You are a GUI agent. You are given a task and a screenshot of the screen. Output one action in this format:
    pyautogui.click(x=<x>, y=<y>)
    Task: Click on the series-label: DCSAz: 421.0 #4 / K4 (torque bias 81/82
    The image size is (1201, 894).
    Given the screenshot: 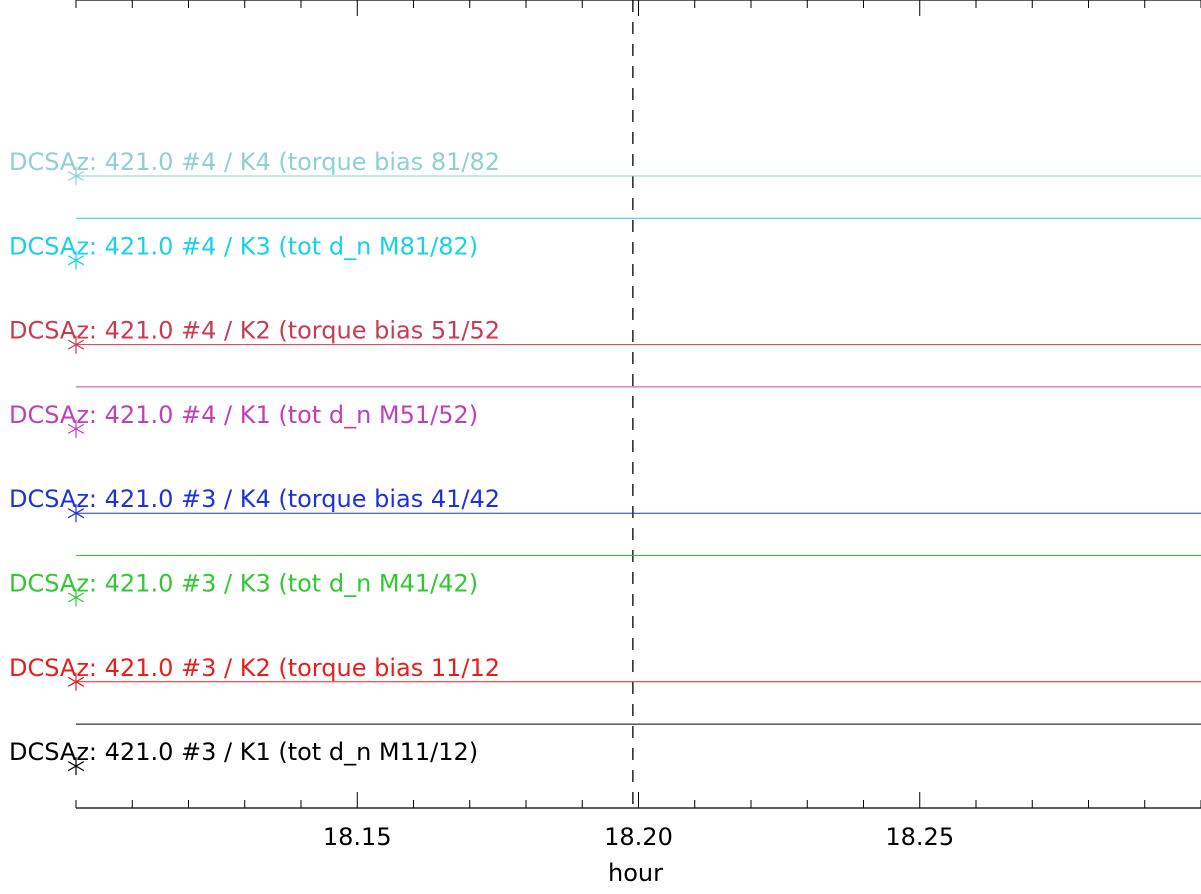 What is the action you would take?
    pyautogui.click(x=254, y=162)
    